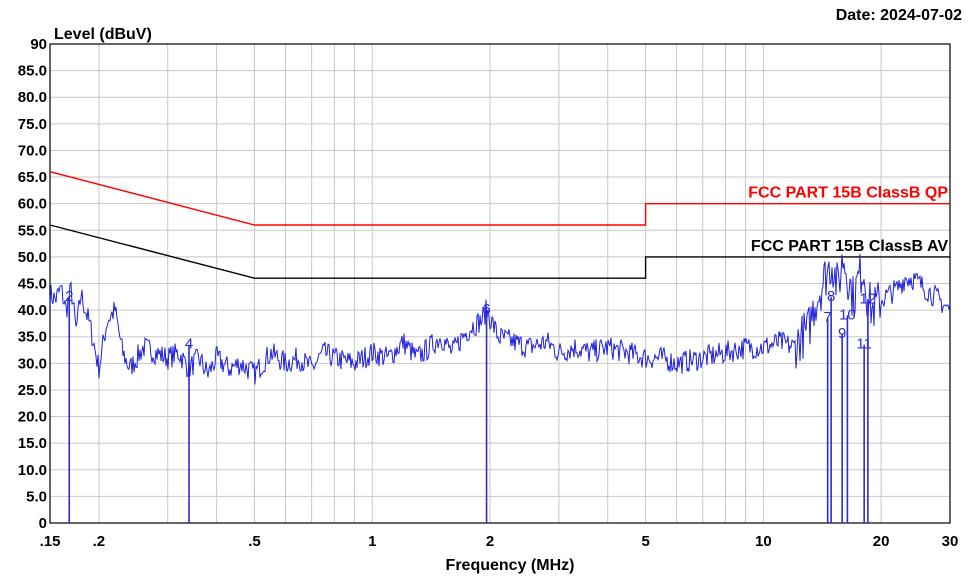 This screenshot has width=970, height=579. I want to click on y-tick-label: 20.0, so click(32, 417).